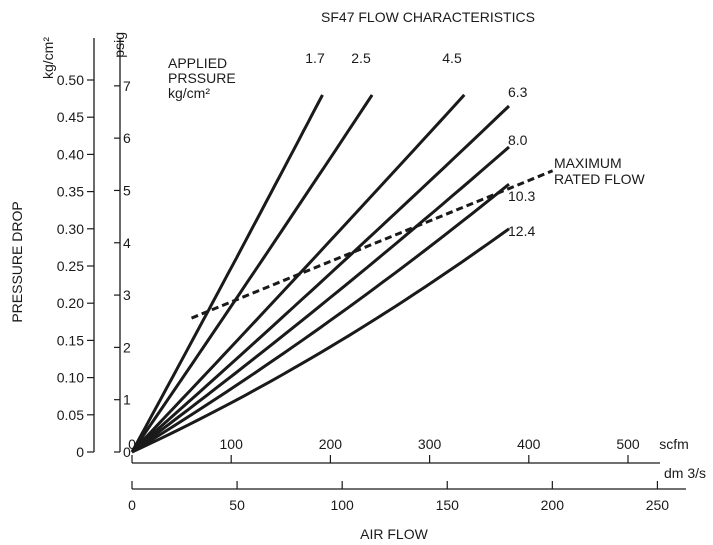 This screenshot has width=713, height=545. What do you see at coordinates (70, 80) in the screenshot?
I see `y-tick-label-kg: 0.50` at bounding box center [70, 80].